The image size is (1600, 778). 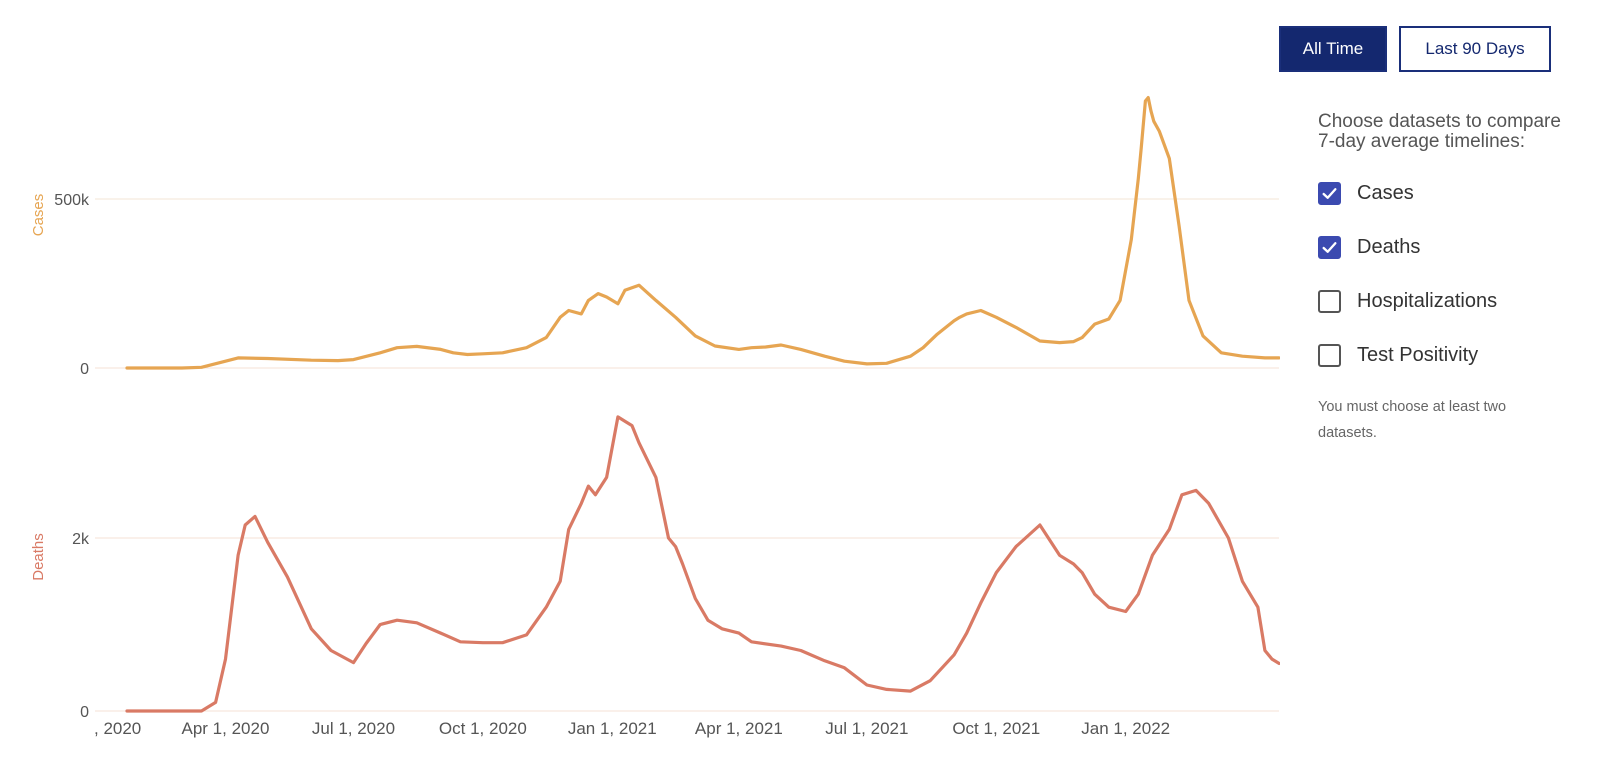 What do you see at coordinates (1125, 728) in the screenshot?
I see `x-tick-label: Jan 1, 2022` at bounding box center [1125, 728].